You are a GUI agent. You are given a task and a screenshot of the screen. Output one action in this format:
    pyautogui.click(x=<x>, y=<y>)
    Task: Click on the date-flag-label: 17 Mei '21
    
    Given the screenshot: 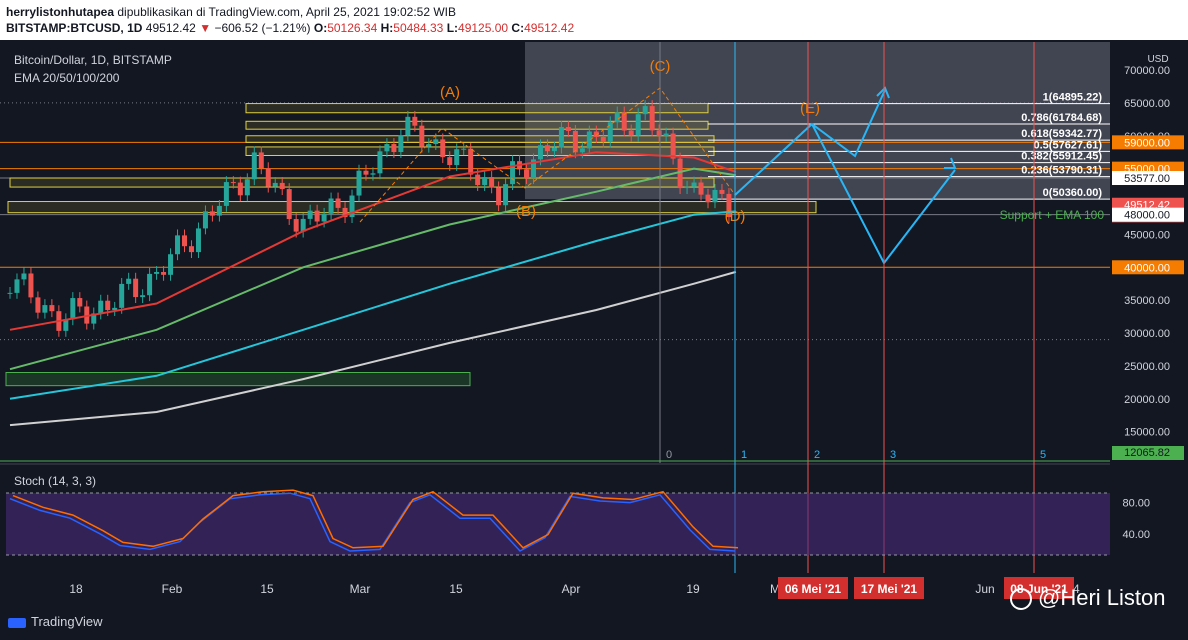 What is the action you would take?
    pyautogui.click(x=889, y=589)
    